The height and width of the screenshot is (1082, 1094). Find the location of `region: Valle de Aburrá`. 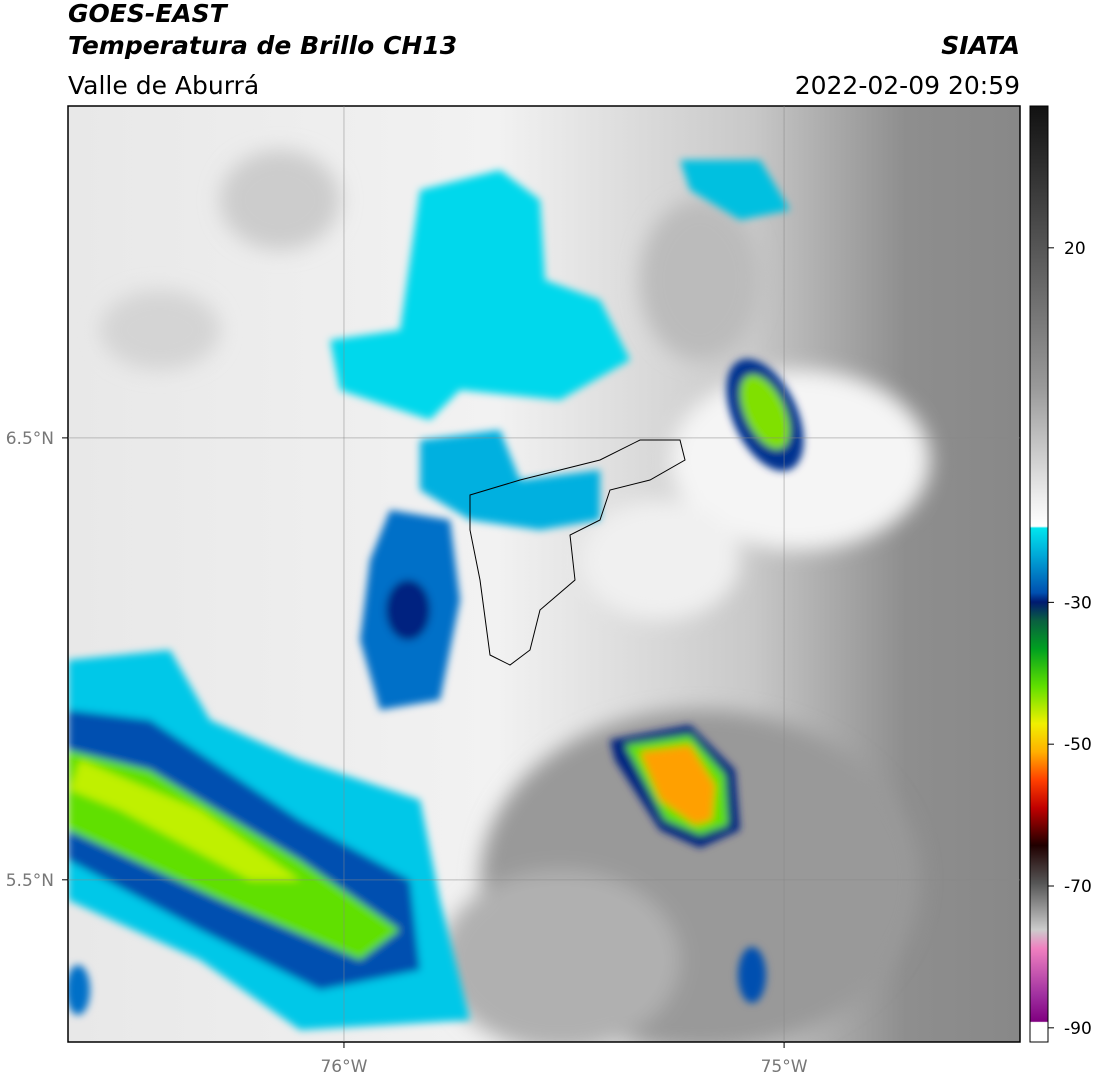

region: Valle de Aburrá is located at coordinates (163, 85).